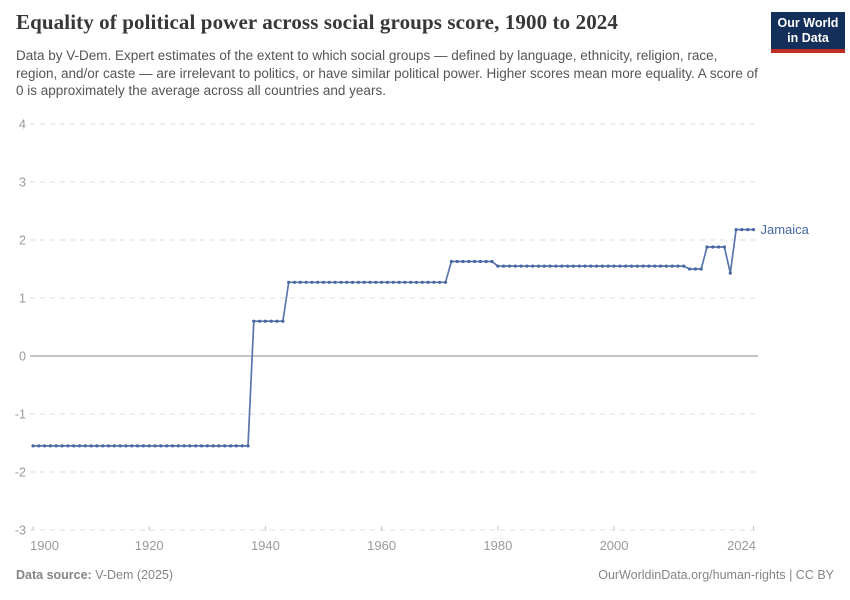 The image size is (850, 600). I want to click on owid-logo-line2: in Data, so click(808, 38).